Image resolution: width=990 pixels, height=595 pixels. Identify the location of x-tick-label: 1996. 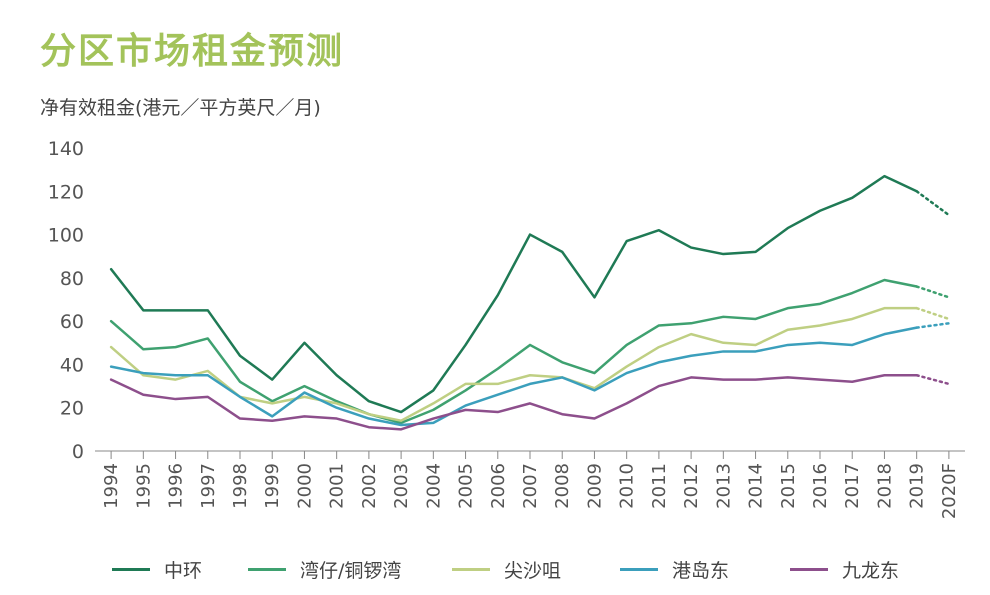
(176, 486).